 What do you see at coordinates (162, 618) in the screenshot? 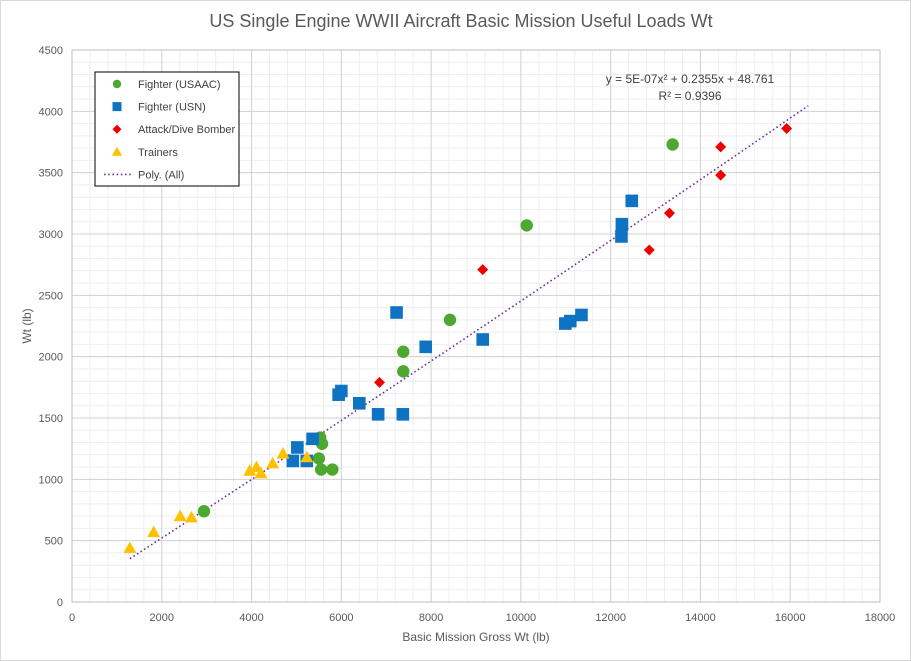
I see `x-tick-label: 2000` at bounding box center [162, 618].